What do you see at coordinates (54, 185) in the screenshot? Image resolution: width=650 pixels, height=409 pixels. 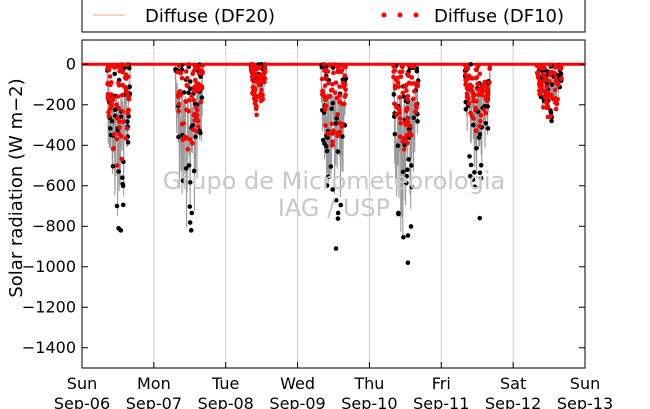 I see `y-tick-label: −600` at bounding box center [54, 185].